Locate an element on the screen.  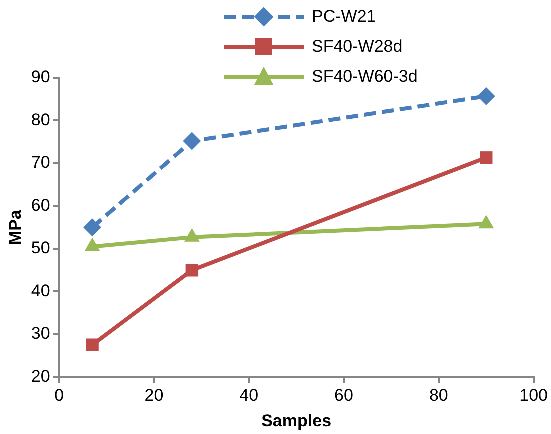
y-tick-label: 50 is located at coordinates (40, 248).